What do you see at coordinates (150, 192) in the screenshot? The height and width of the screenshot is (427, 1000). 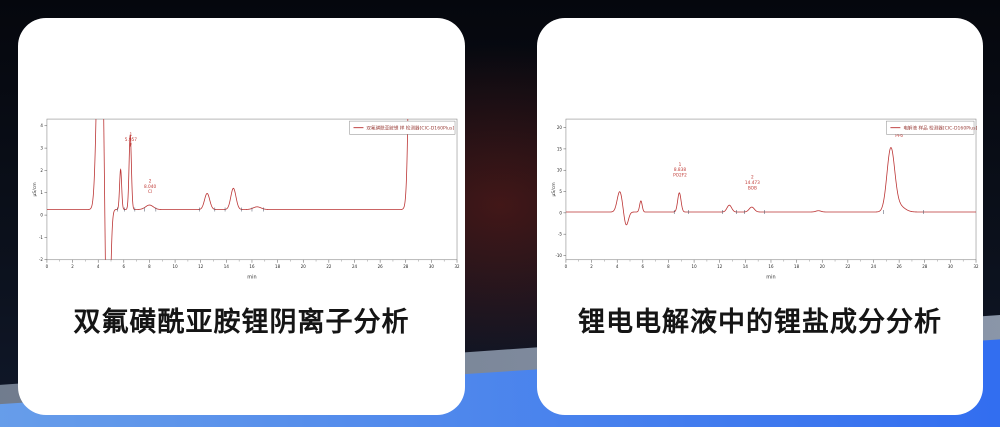 I see `svg-text: Cl` at bounding box center [150, 192].